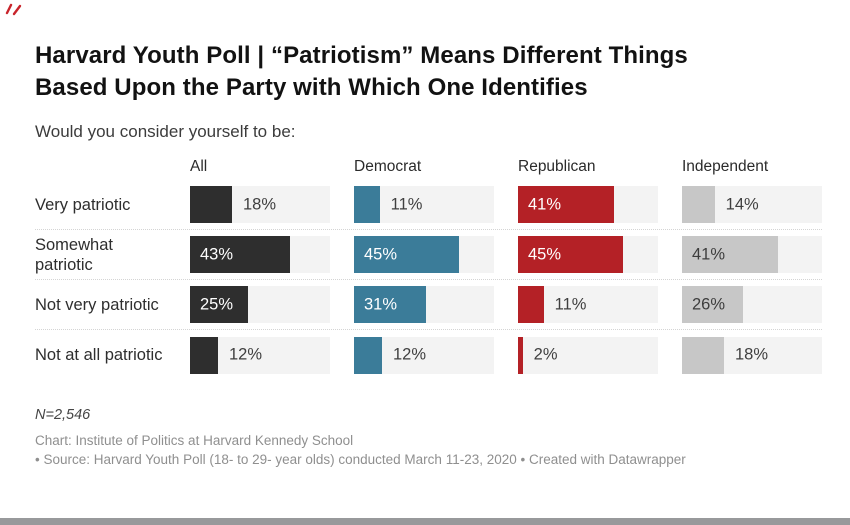 This screenshot has height=525, width=850. I want to click on bar-value-label: 26%, so click(709, 304).